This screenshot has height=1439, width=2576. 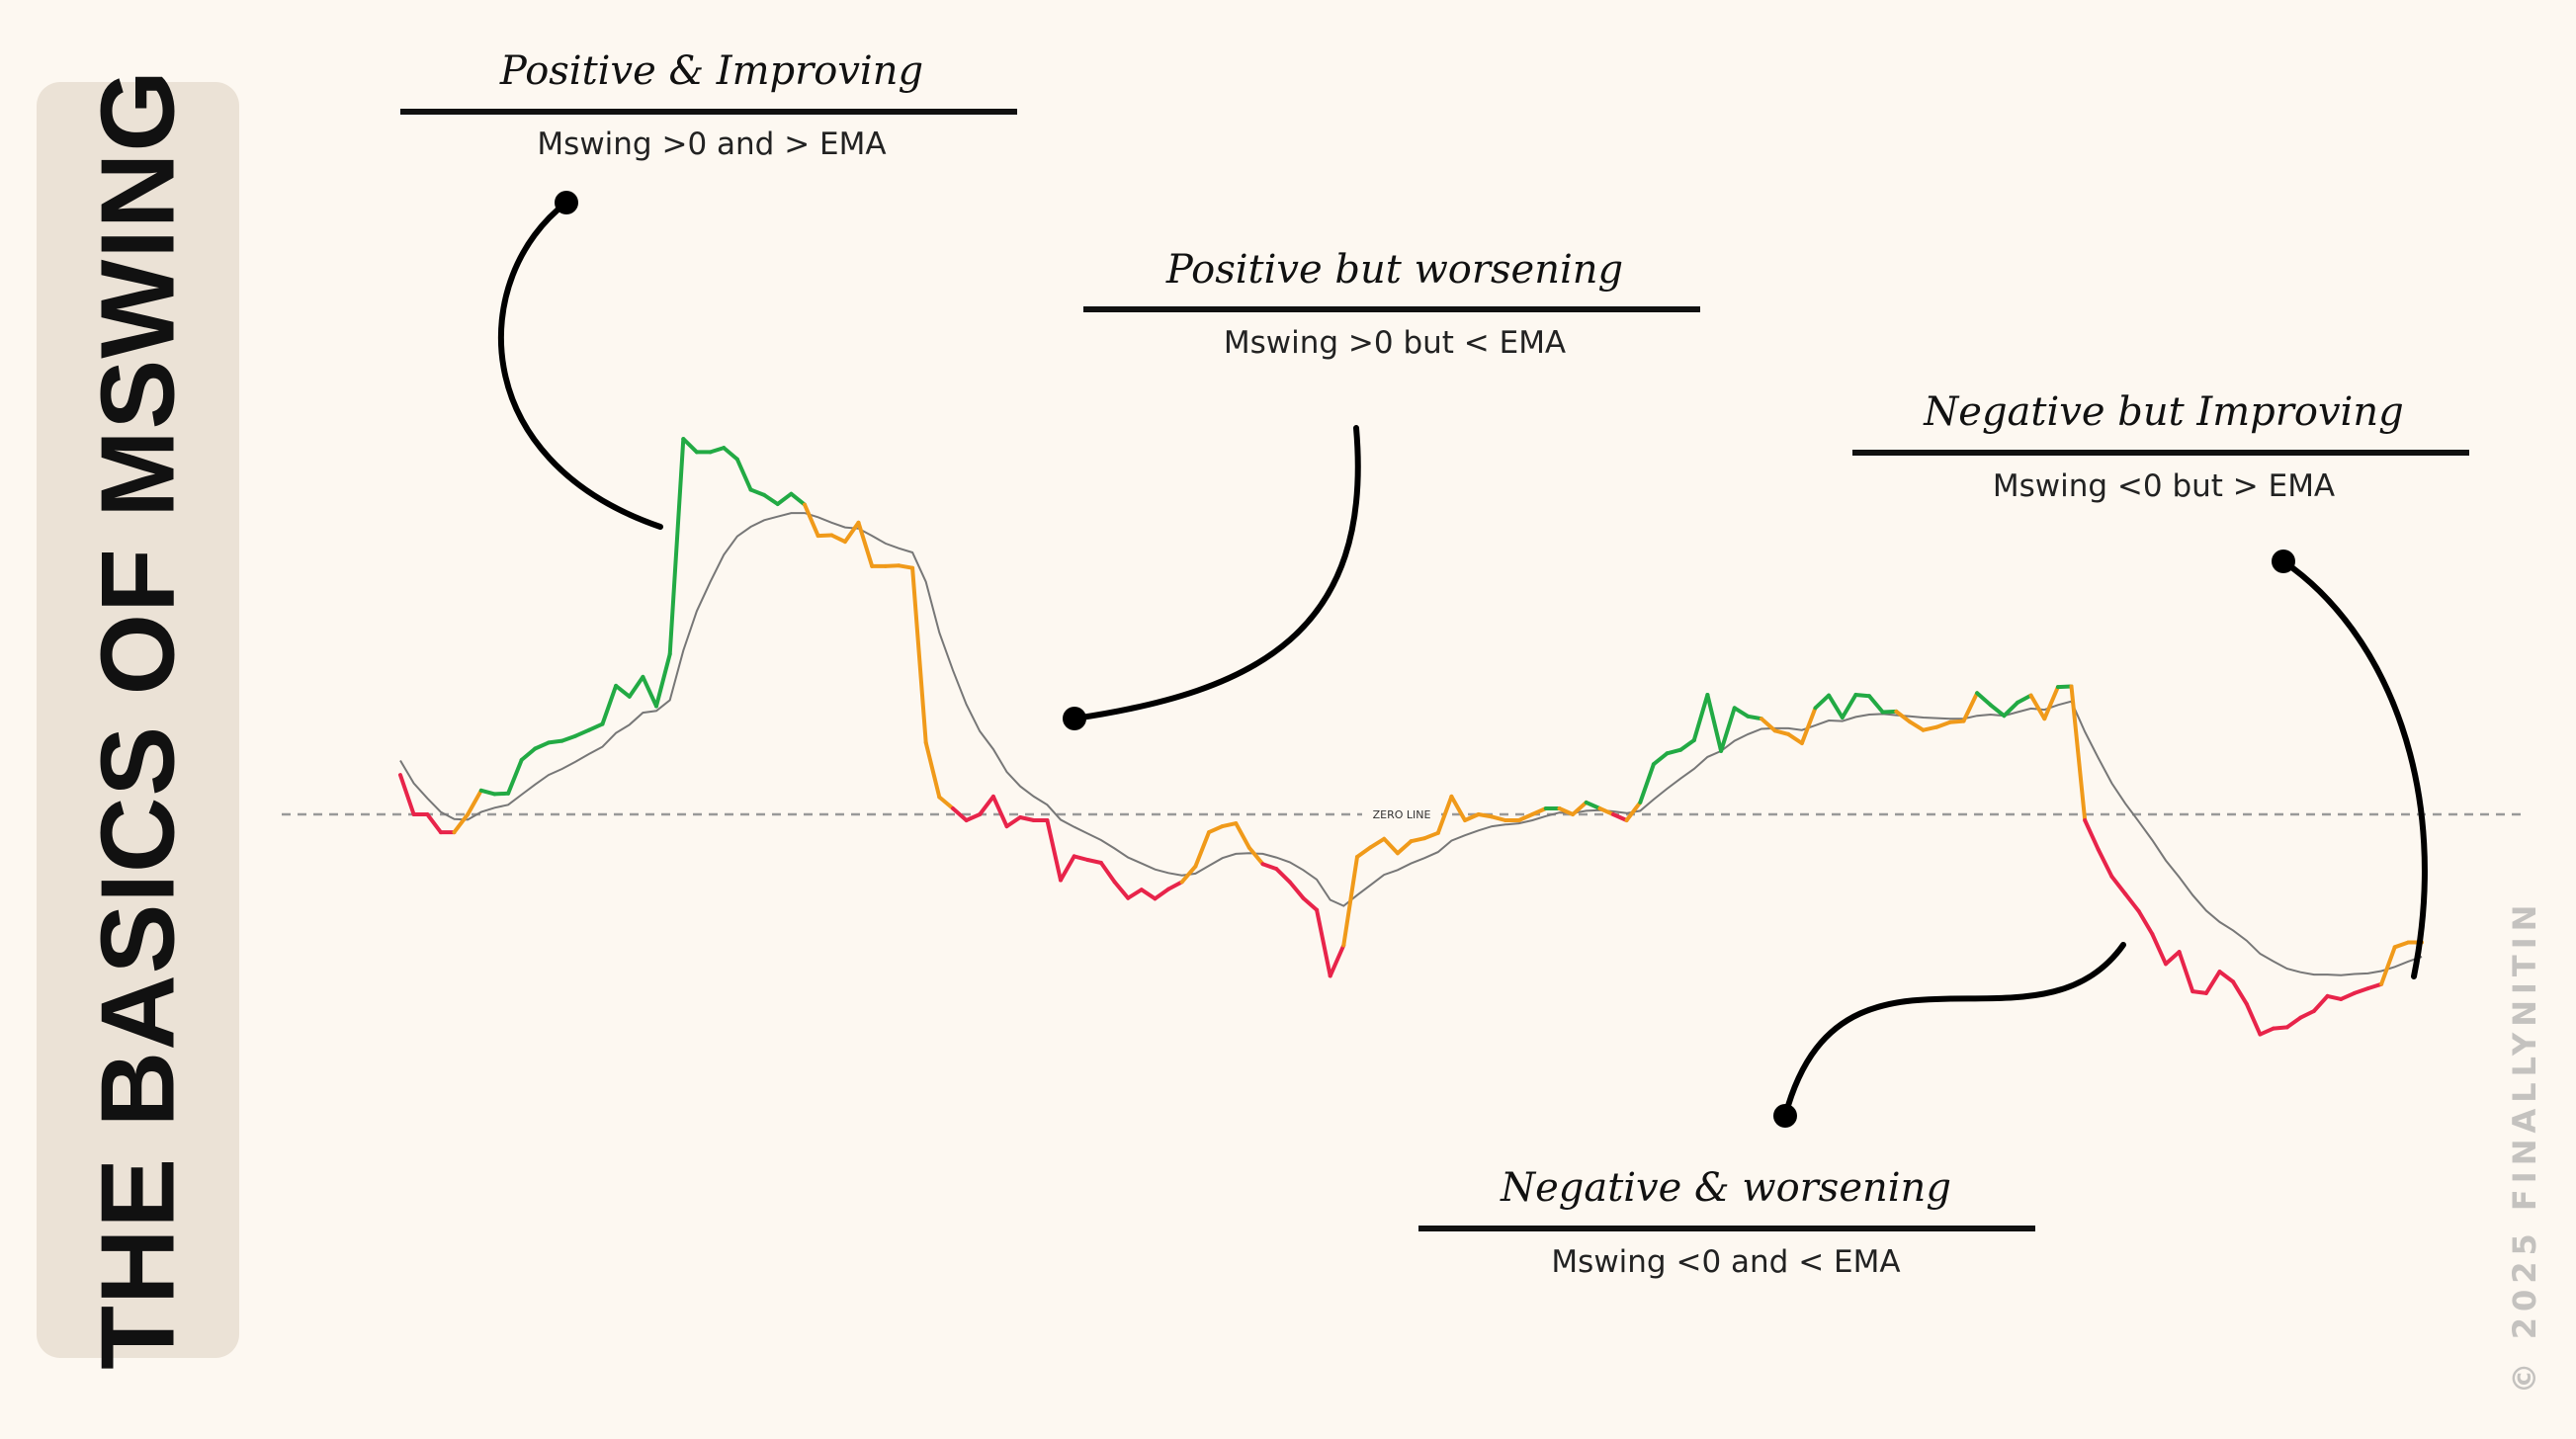 I want to click on annotation-subtitle: Mswing >0 and > EMA, so click(x=711, y=145).